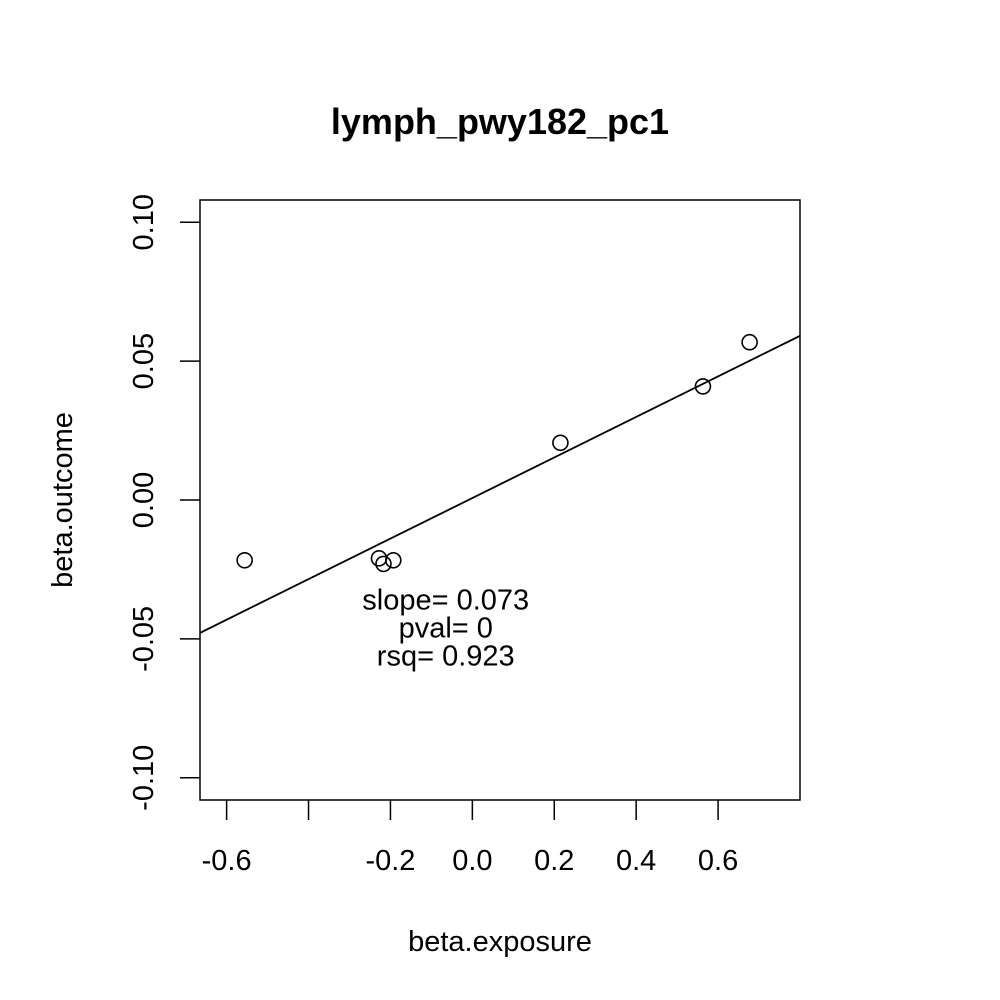 The width and height of the screenshot is (1000, 1000). Describe the element at coordinates (144, 361) in the screenshot. I see `y-tick-label: 0.05` at that location.